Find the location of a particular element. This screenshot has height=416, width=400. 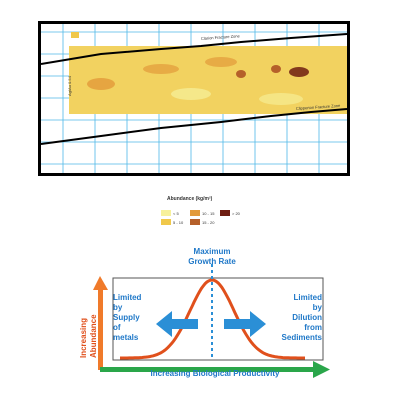

abundance-band is located at coordinates (208, 80).